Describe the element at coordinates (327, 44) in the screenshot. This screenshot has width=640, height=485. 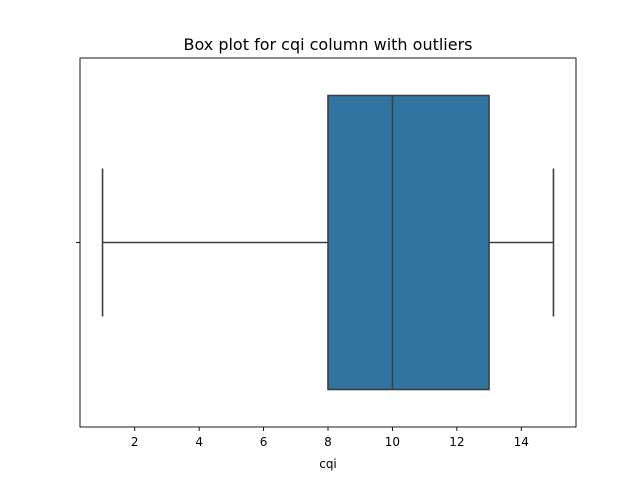
I see `chart-title: Box plot for cqi column with outliers` at that location.